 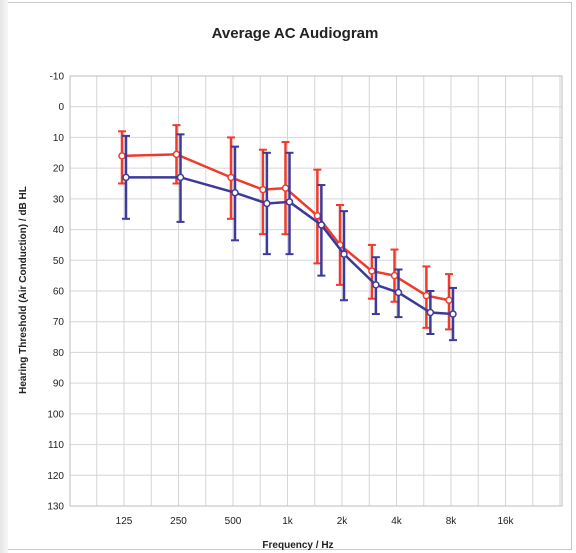 I want to click on y-tick-labels: -10 0 10 20 30 40 50 60 70 80 90 100 110 120 130, so click(x=55, y=292).